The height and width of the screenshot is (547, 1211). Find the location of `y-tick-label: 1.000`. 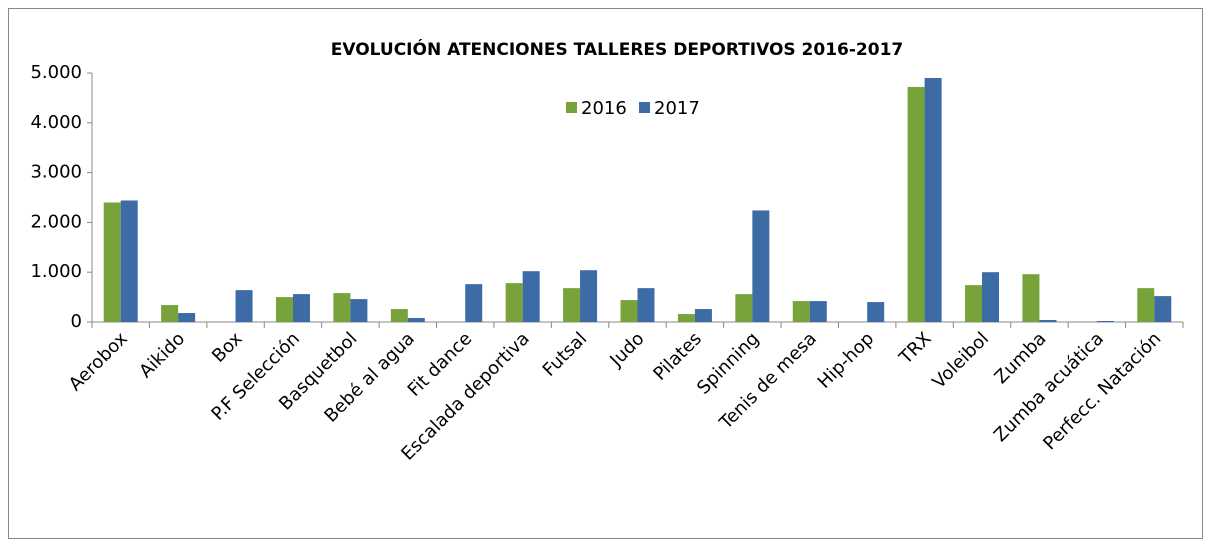

y-tick-label: 1.000 is located at coordinates (56, 271).